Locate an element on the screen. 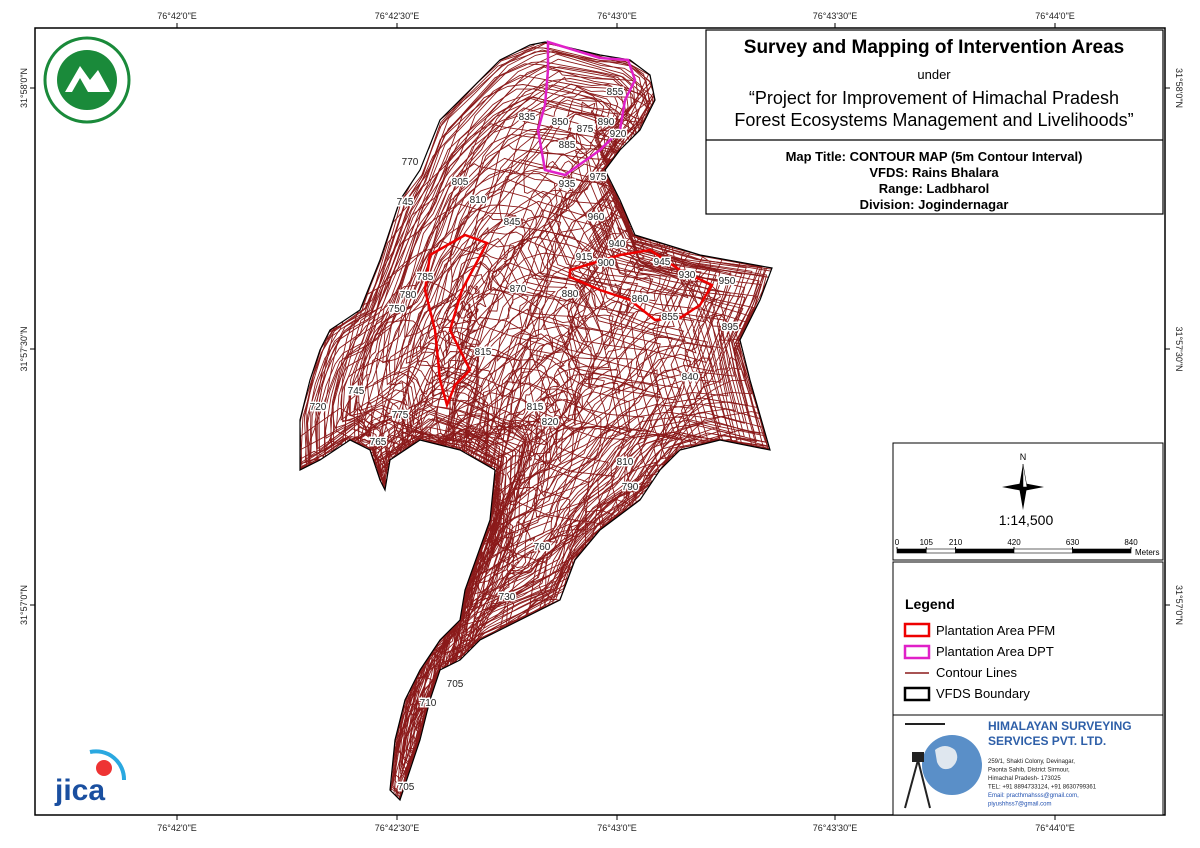  contour-label: 840 is located at coordinates (690, 377).